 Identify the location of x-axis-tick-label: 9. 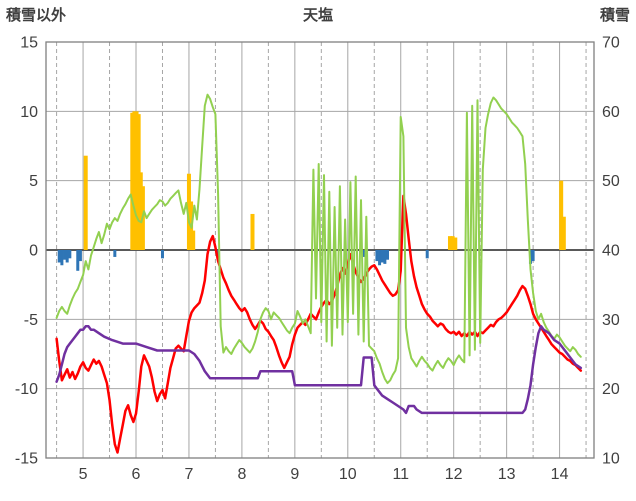
(294, 474).